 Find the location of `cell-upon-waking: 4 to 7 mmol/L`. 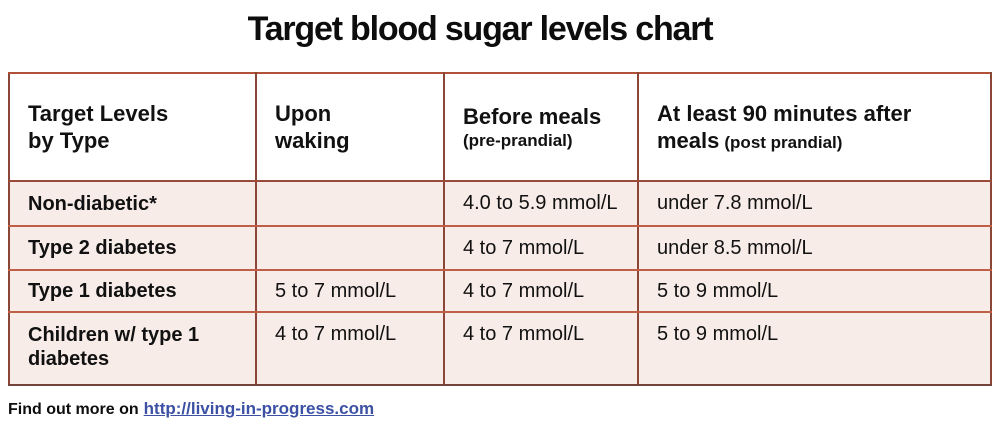

cell-upon-waking: 4 to 7 mmol/L is located at coordinates (350, 348).